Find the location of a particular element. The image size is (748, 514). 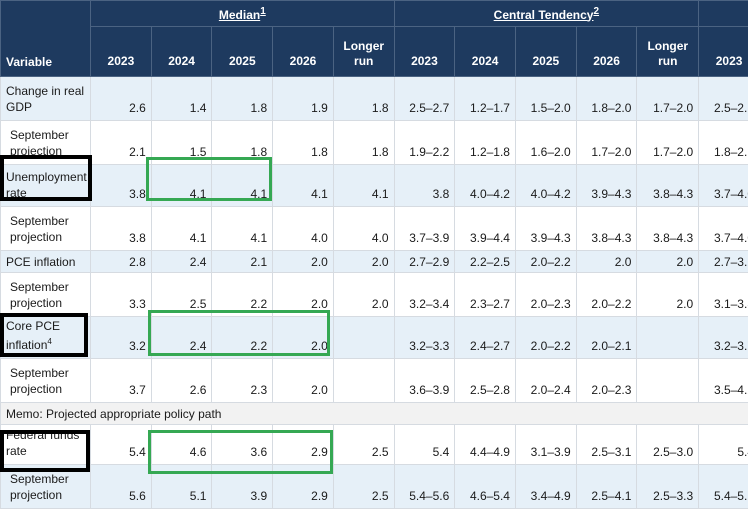

range-group-header is located at coordinates (723, 13).